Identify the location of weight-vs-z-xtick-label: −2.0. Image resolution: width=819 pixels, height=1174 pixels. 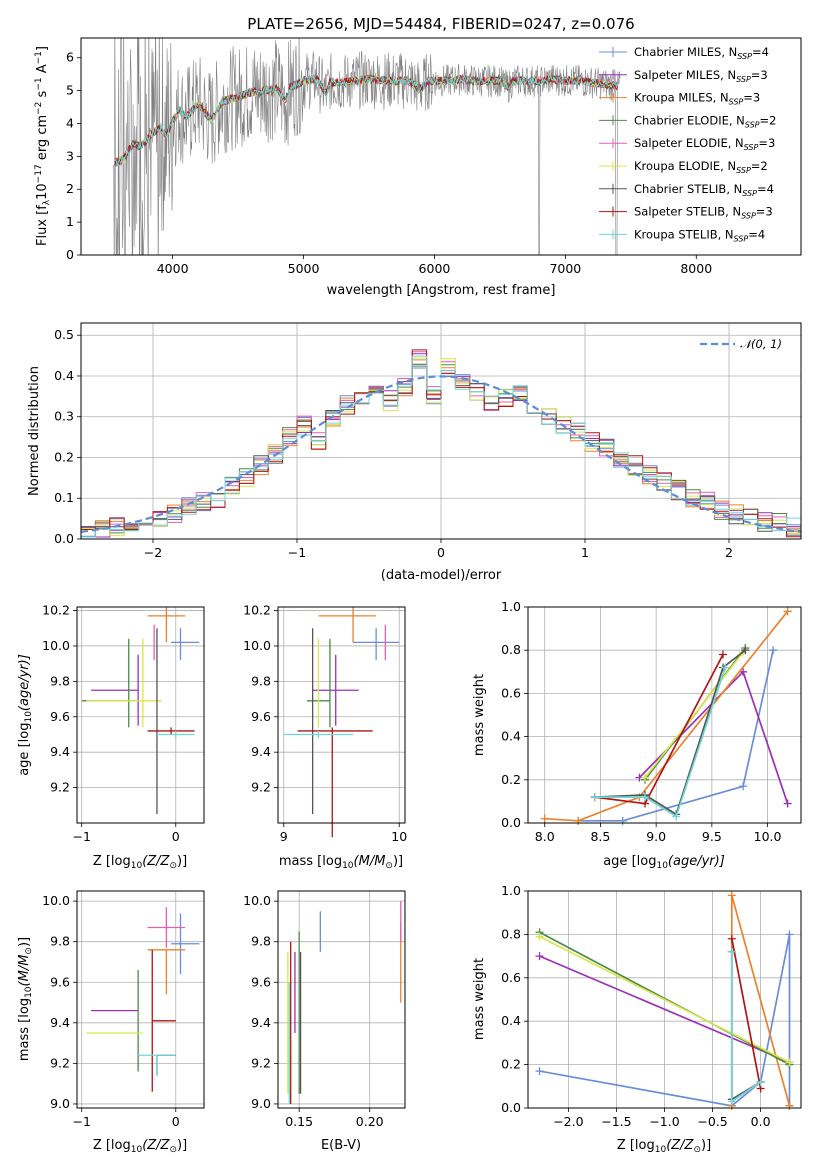
(568, 1121).